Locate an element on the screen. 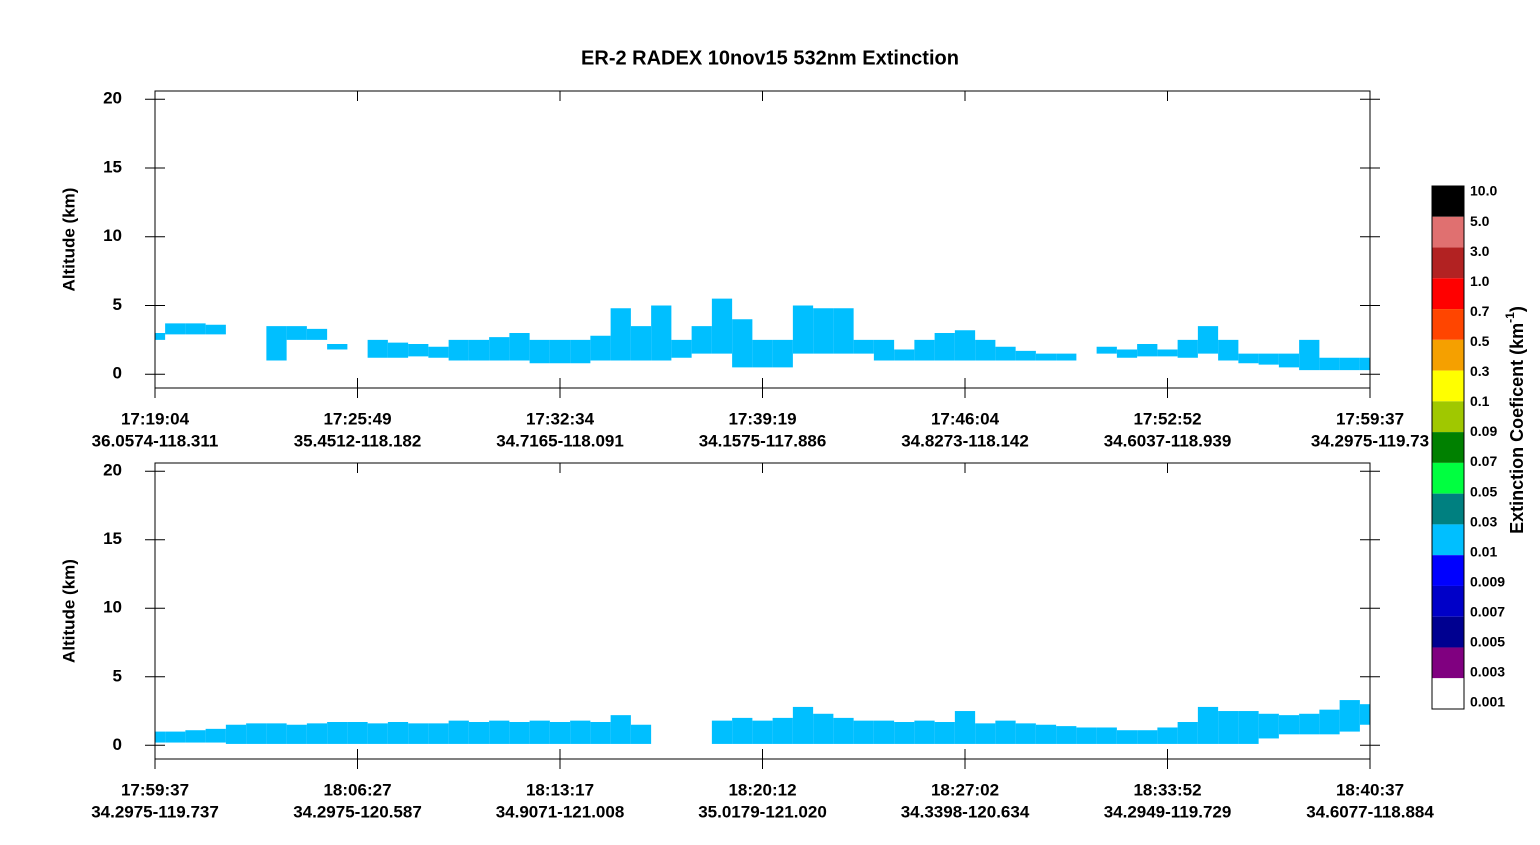  x-tick-label: 18:06:27 is located at coordinates (357, 789).